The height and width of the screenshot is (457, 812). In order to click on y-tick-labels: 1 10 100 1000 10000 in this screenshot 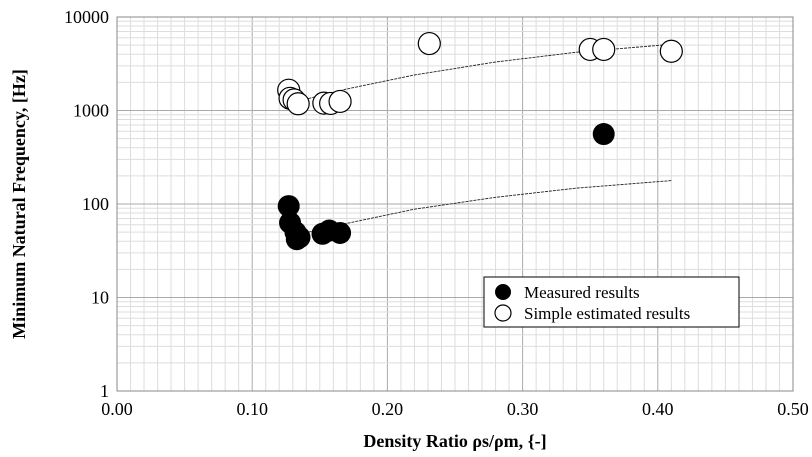, I will do `click(86, 204)`.